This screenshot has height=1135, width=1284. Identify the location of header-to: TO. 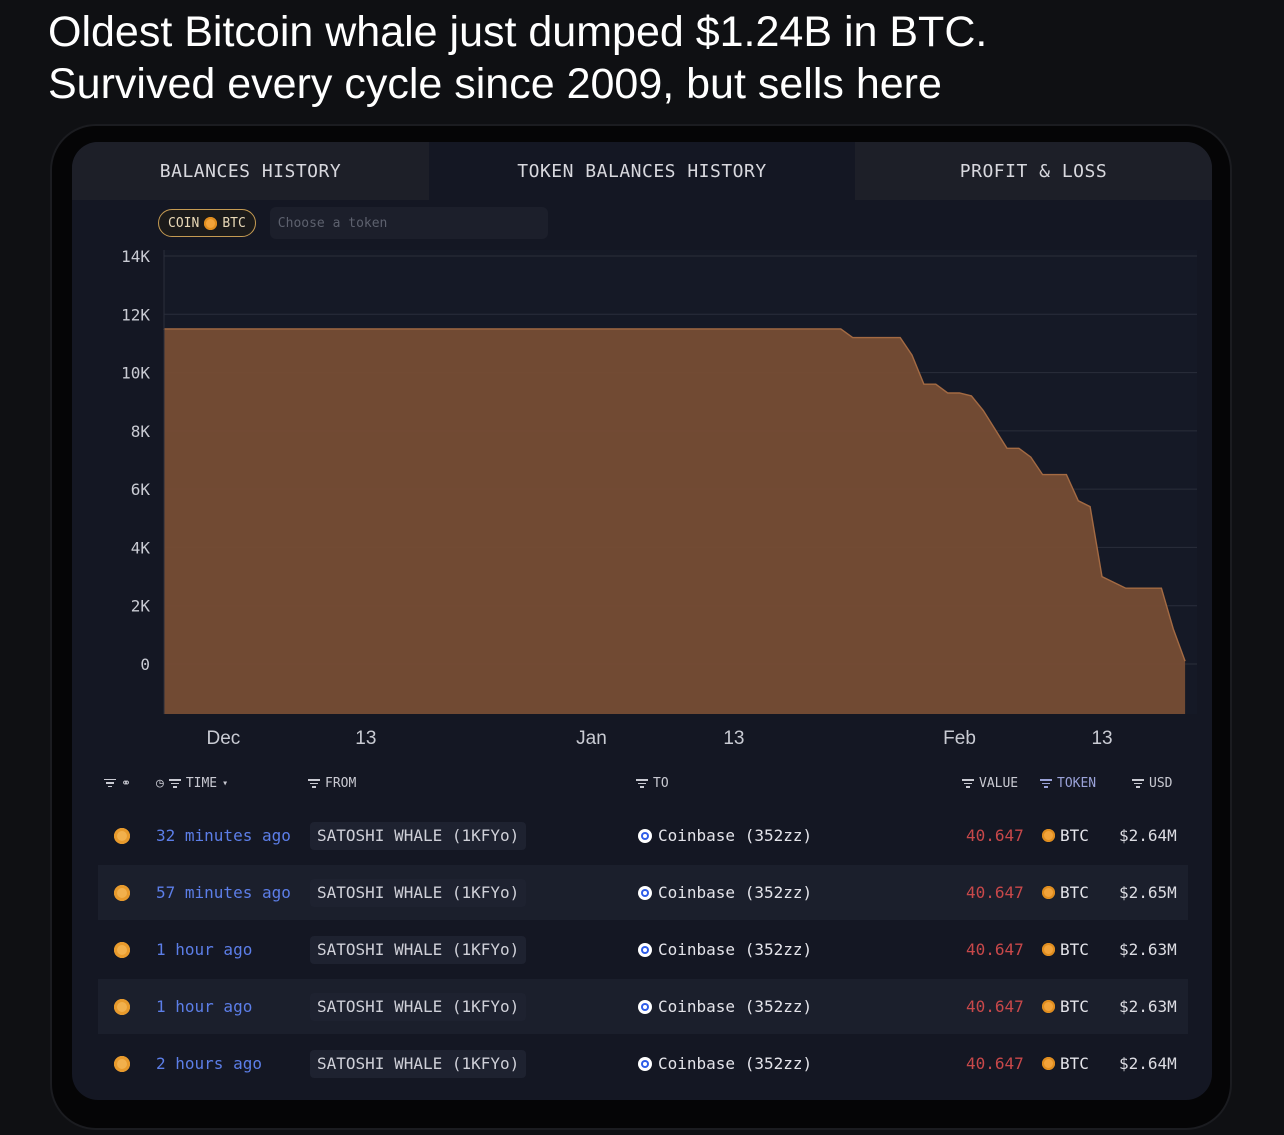
(652, 783).